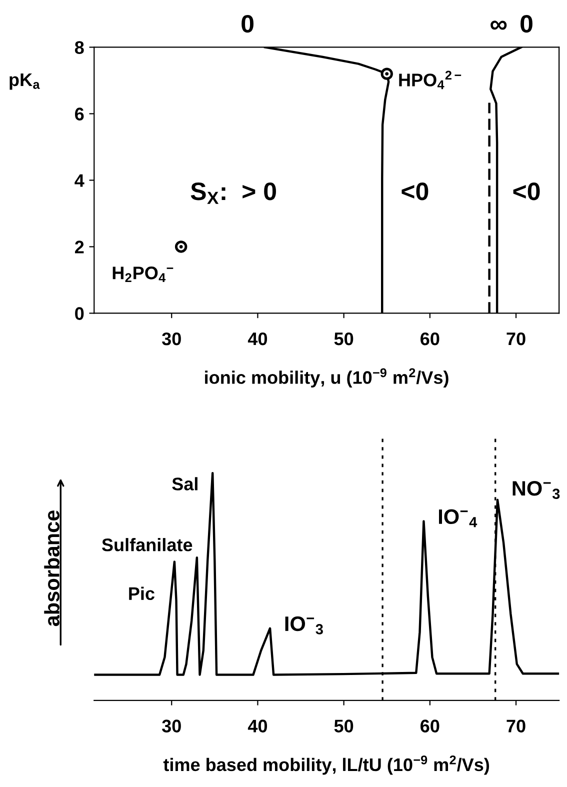 This screenshot has width=567, height=787. Describe the element at coordinates (326, 765) in the screenshot. I see `x-axis-title: time based mobility, lL/tU (10$^{−9}$ m$^{2}$/Vs)` at that location.